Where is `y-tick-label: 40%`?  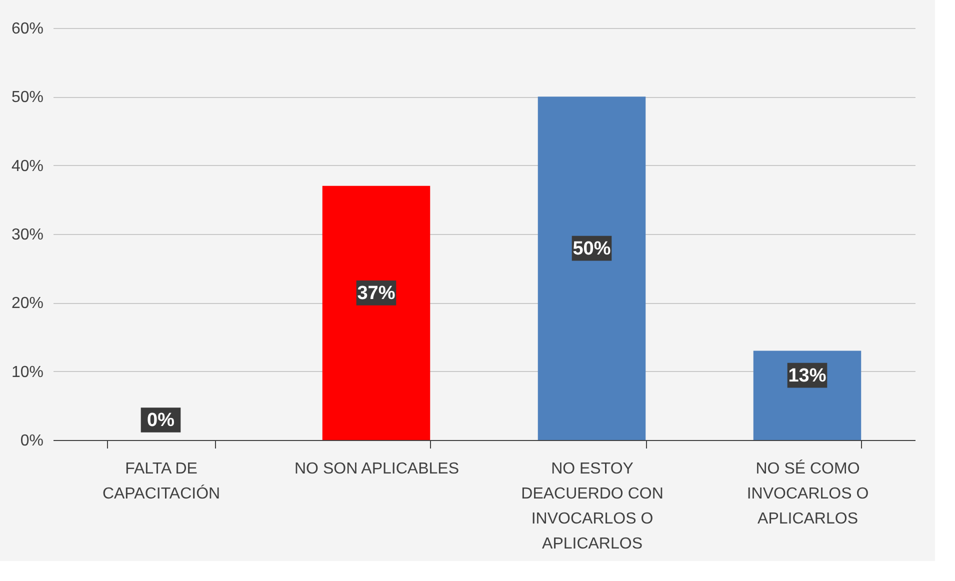 y-tick-label: 40% is located at coordinates (27, 166).